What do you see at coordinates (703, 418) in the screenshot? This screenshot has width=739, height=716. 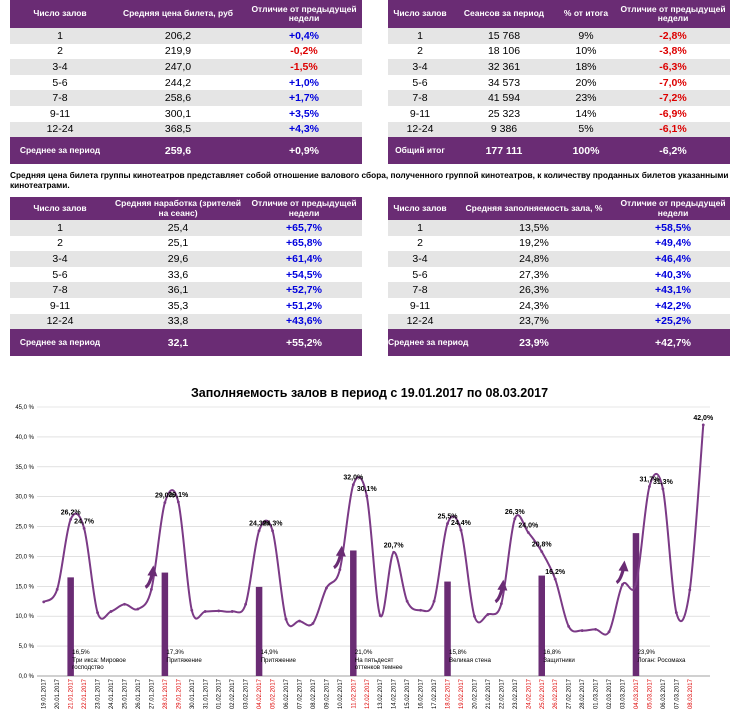 I see `point-label: 42,0%` at bounding box center [703, 418].